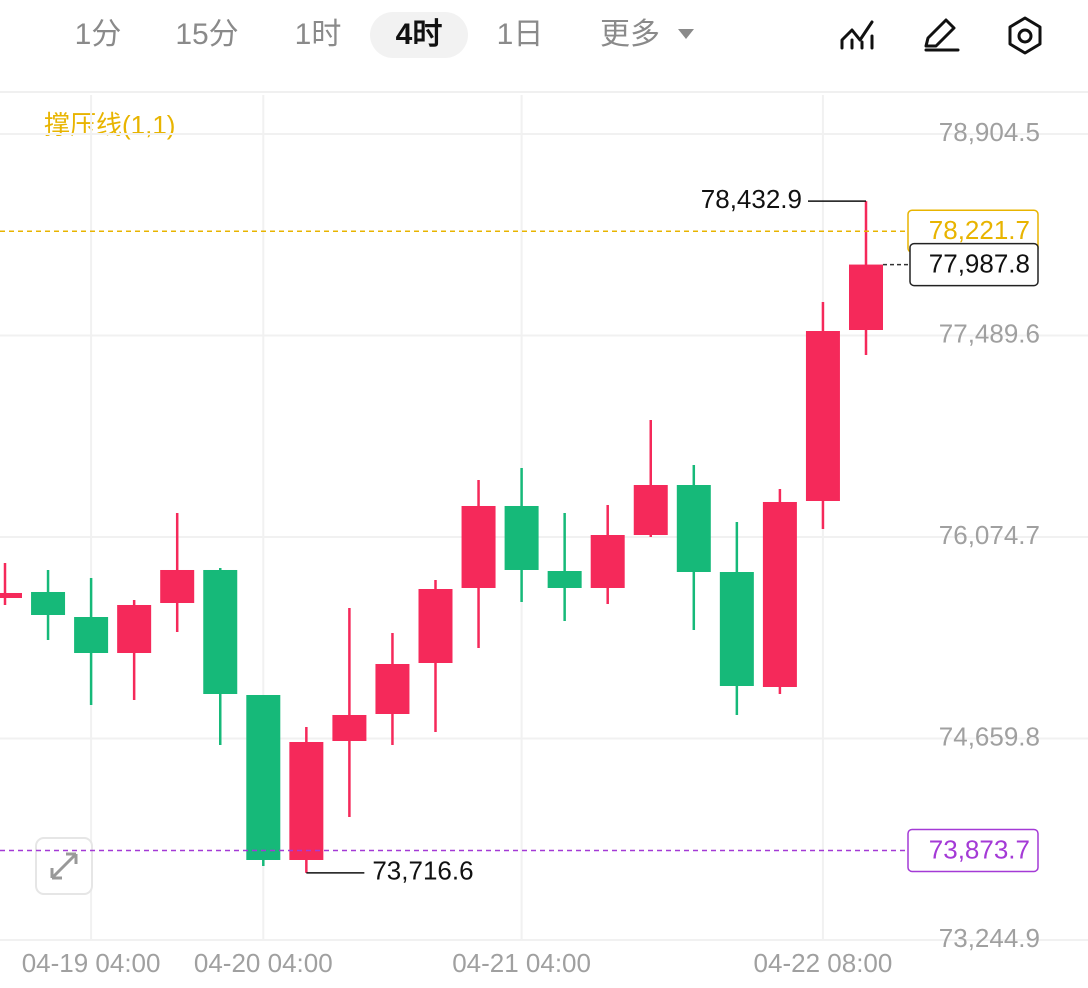 This screenshot has height=988, width=1088. I want to click on tab: 1日, so click(520, 34).